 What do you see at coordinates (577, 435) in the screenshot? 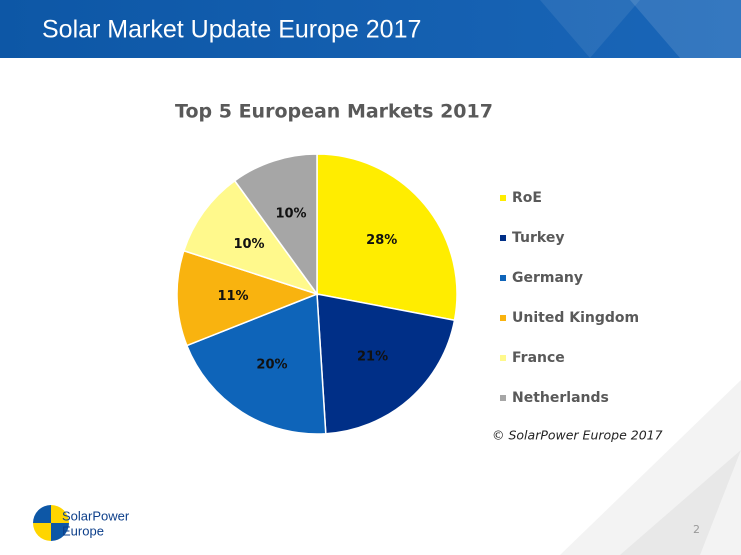
I see `annotation: © SolarPower Europe 2017` at bounding box center [577, 435].